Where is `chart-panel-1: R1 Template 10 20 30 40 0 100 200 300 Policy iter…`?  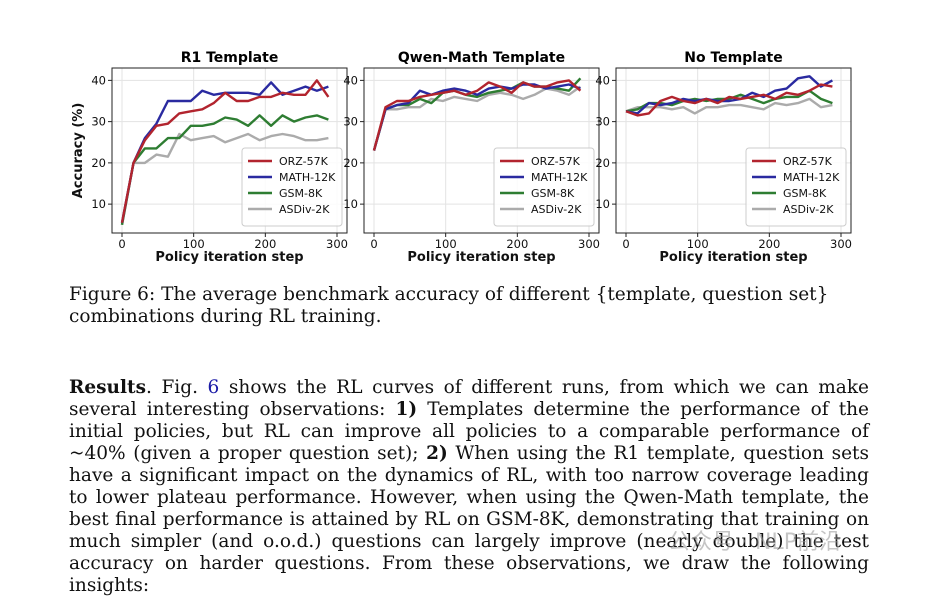
chart-panel-1: R1 Template 10 20 30 40 0 100 200 300 Policy iter… is located at coordinates (209, 157).